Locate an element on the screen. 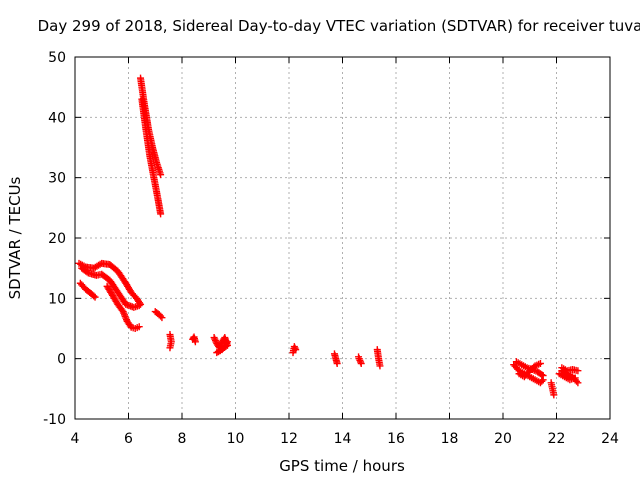 This screenshot has width=640, height=480. x-tick-label: 6 is located at coordinates (128, 439).